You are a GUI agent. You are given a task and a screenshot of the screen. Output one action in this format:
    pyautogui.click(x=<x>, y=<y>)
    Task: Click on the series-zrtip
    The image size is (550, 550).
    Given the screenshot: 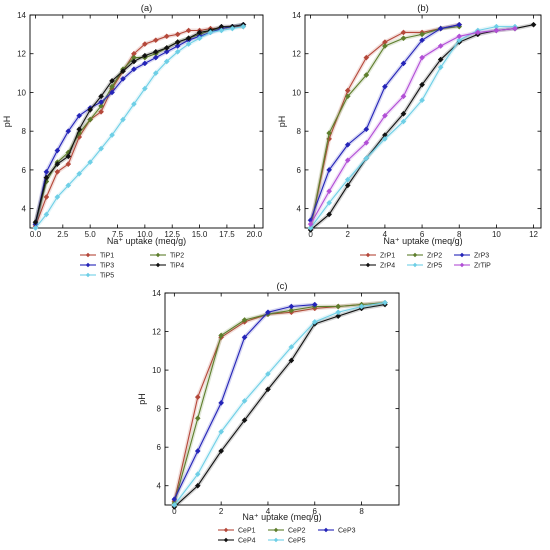 What is the action you would take?
    pyautogui.click(x=412, y=126)
    